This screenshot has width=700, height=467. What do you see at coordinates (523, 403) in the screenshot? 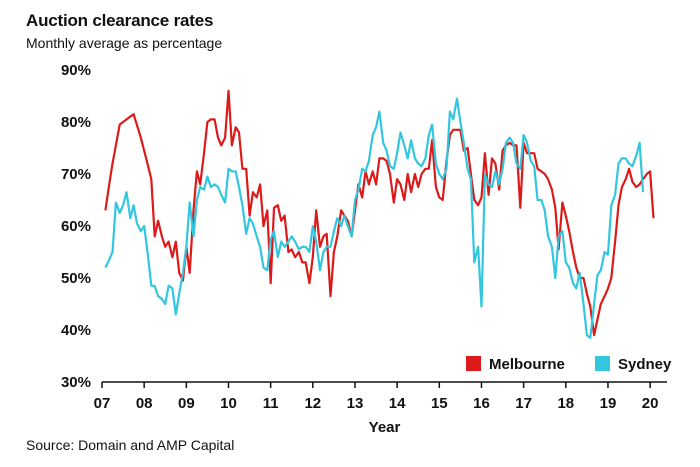
I see `x-tick-label: 17` at bounding box center [523, 403].